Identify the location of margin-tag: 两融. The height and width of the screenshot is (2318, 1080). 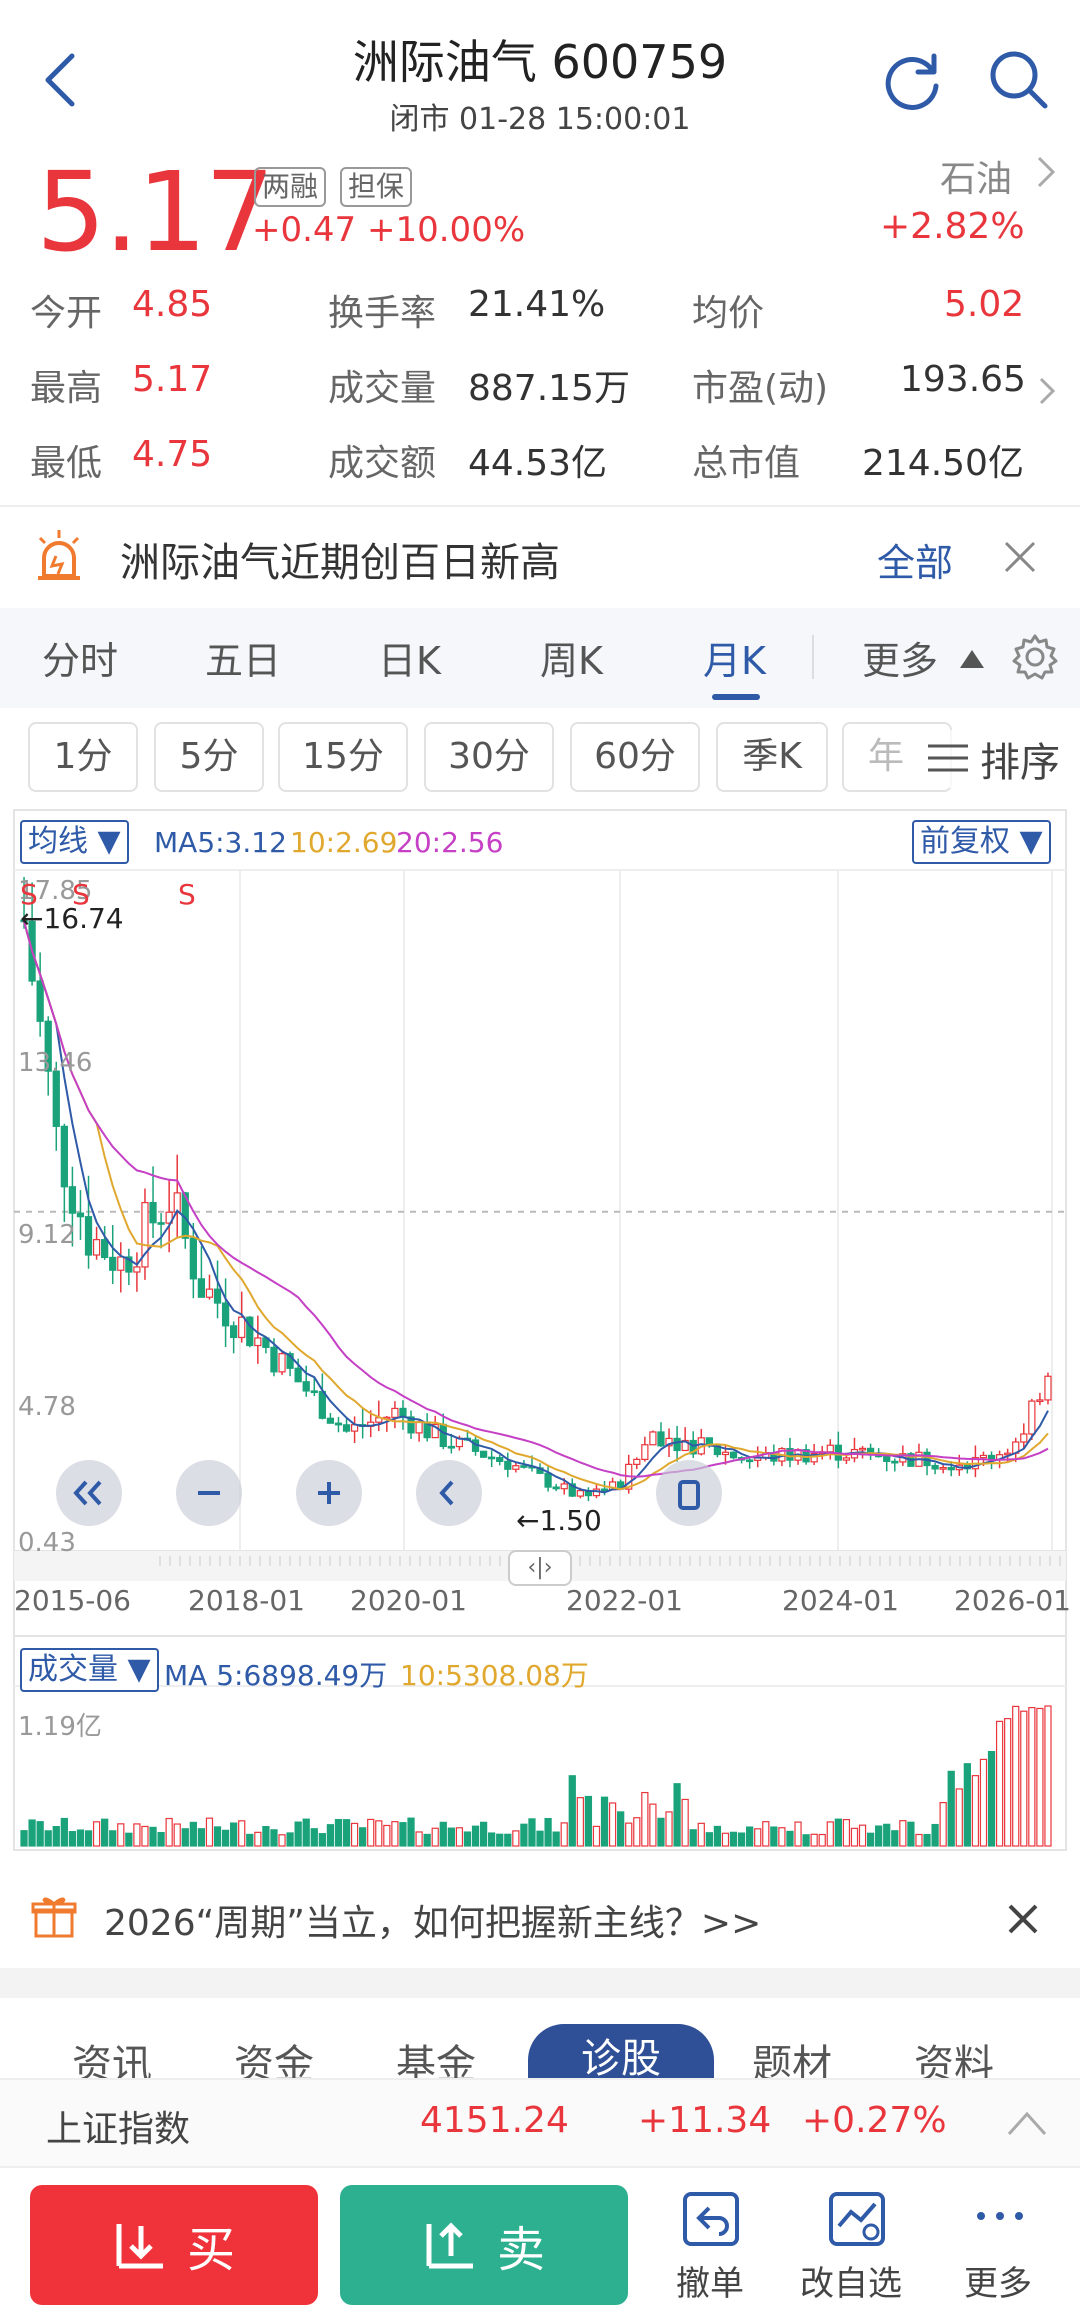
(290, 187).